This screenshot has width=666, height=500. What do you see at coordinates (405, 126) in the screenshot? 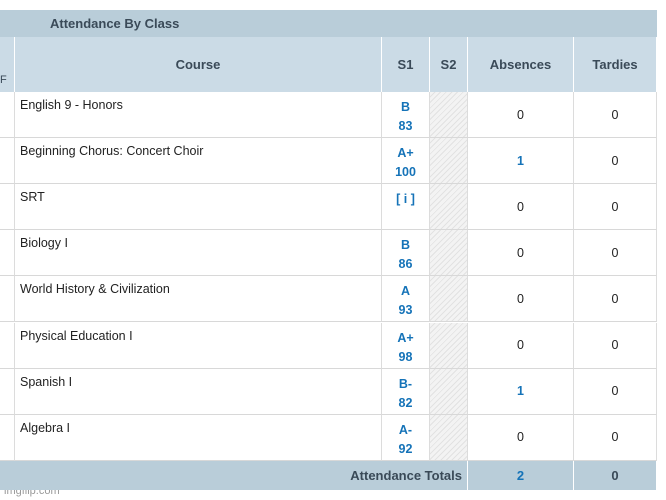
I see `grade-score: 83` at bounding box center [405, 126].